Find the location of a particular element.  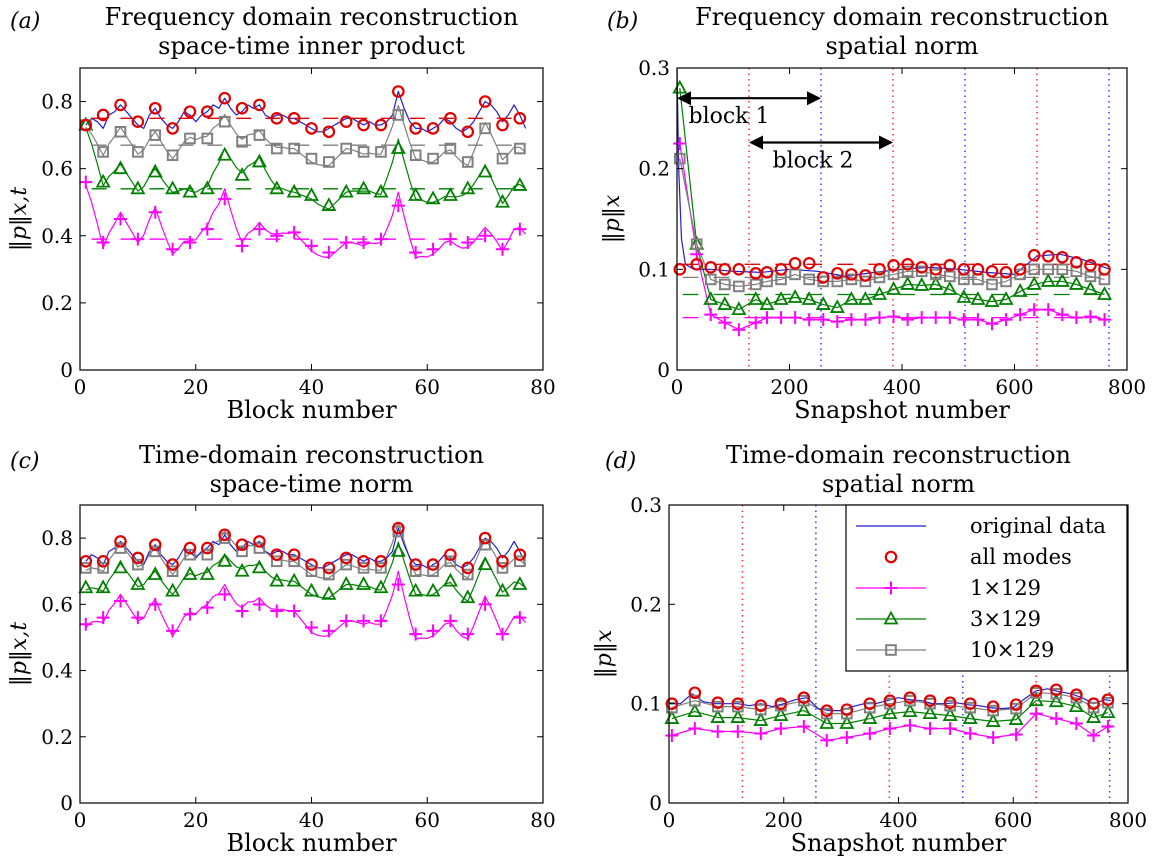

y-tick-label: 0.6 is located at coordinates (57, 604).